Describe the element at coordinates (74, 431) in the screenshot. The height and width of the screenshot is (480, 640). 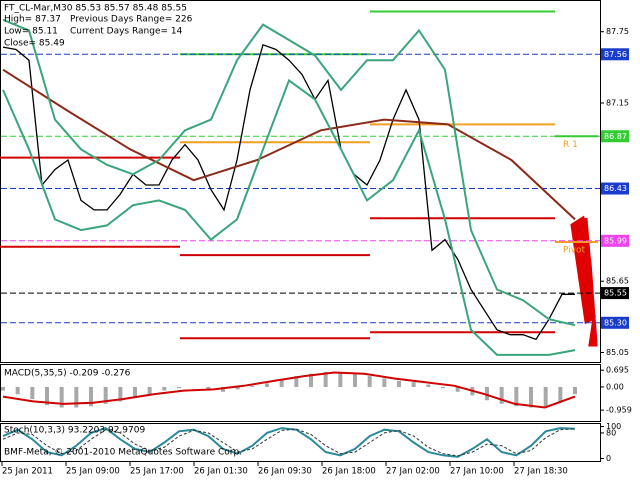
I see `stoch-title: Stoch(10,3,3) 93.2203 92.9709` at that location.